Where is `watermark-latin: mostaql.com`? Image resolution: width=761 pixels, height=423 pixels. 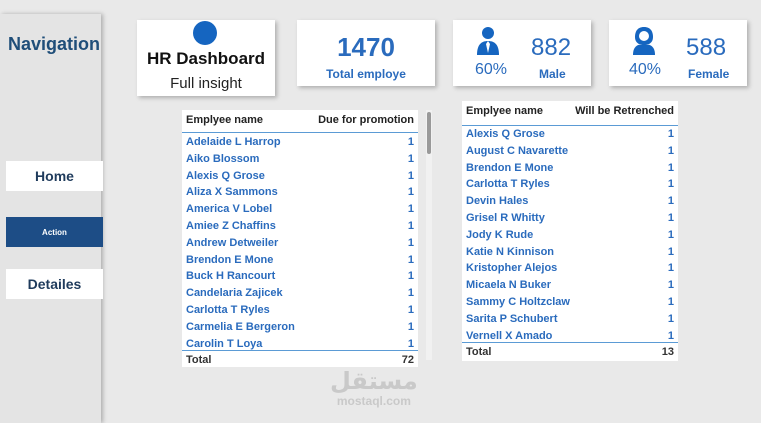
watermark-latin: mostaql.com is located at coordinates (373, 401).